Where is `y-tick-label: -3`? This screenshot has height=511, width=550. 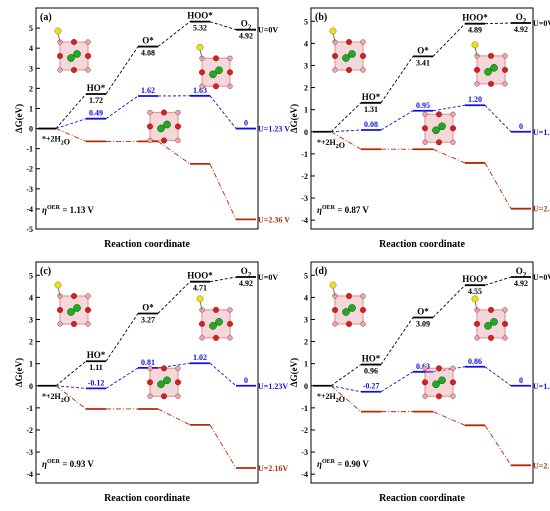
y-tick-label: -3 is located at coordinates (29, 452).